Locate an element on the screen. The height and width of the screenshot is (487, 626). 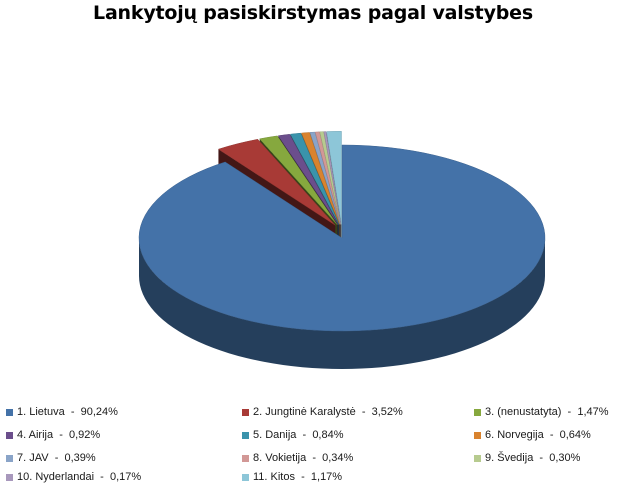
legend-value: 0,92% is located at coordinates (84, 435).